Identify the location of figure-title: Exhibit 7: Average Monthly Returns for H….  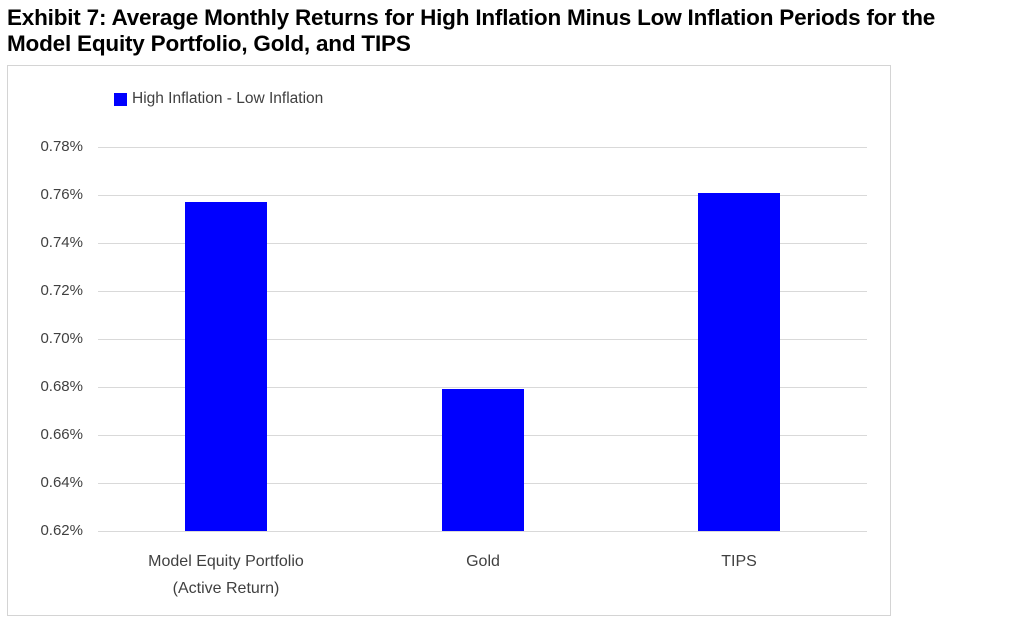
(514, 31).